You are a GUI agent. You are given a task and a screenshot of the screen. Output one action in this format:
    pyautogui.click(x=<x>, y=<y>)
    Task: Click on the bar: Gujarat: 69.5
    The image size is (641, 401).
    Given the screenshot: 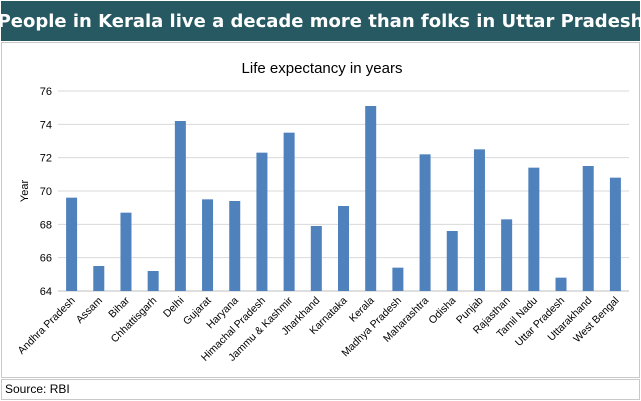 What is the action you would take?
    pyautogui.click(x=208, y=245)
    